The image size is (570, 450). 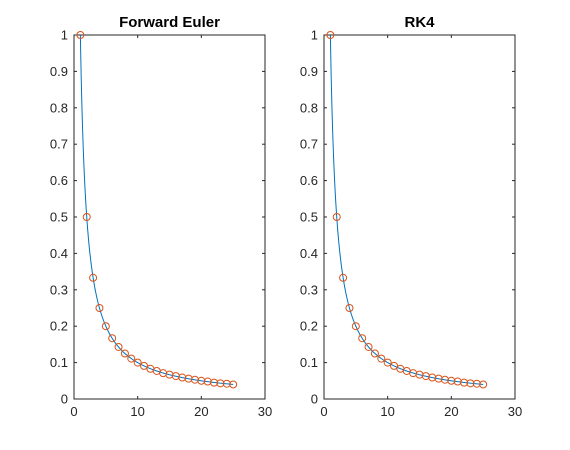 I want to click on plot-title: Forward Euler, so click(x=169, y=22).